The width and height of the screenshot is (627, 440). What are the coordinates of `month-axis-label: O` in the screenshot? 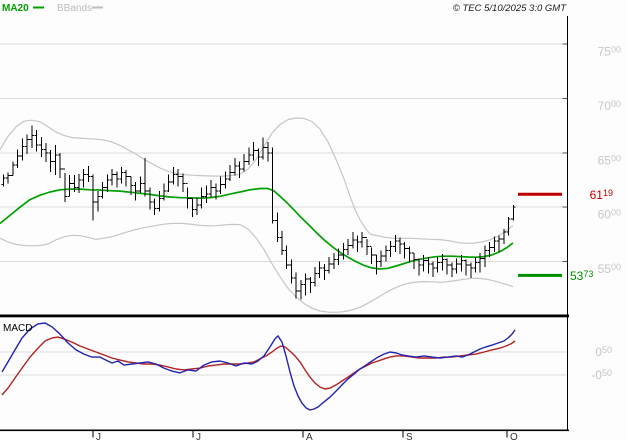 It's located at (514, 436).